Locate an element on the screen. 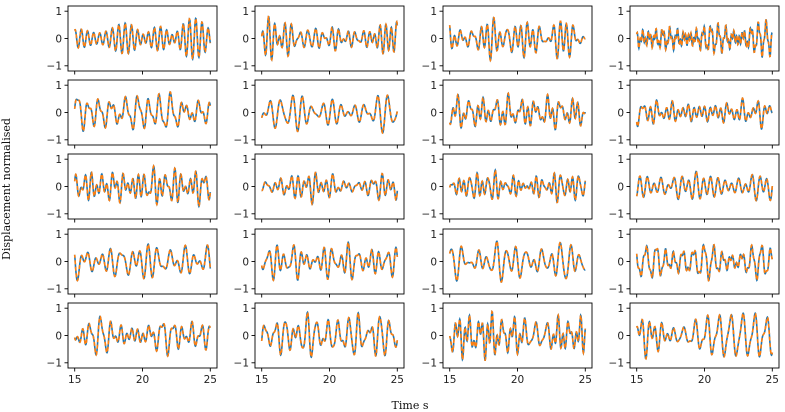  subplot-r1-c1: −1 0 1 is located at coordinates (132, 40).